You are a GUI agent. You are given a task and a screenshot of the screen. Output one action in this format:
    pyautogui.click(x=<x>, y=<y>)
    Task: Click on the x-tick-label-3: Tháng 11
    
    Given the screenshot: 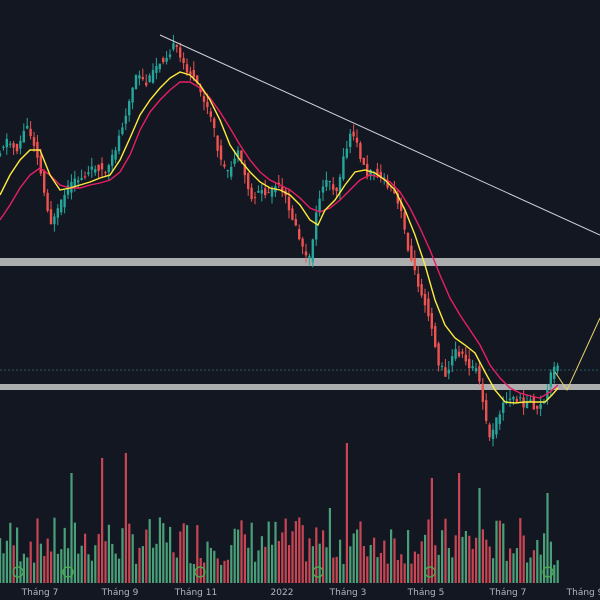 What is the action you would take?
    pyautogui.click(x=195, y=593)
    